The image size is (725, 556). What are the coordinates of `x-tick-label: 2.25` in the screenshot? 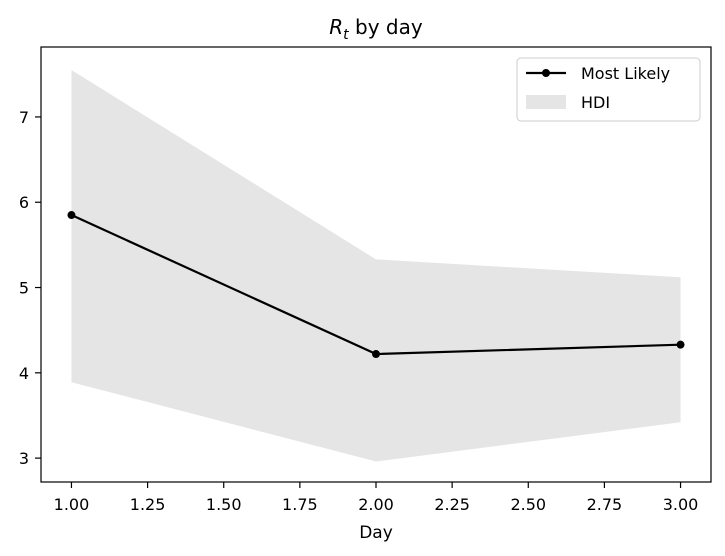 It's located at (452, 504).